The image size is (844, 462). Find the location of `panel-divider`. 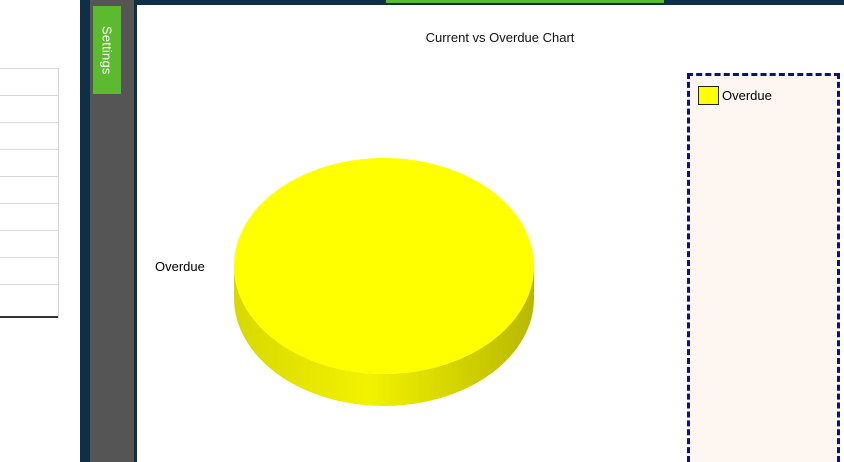

panel-divider is located at coordinates (85, 231).